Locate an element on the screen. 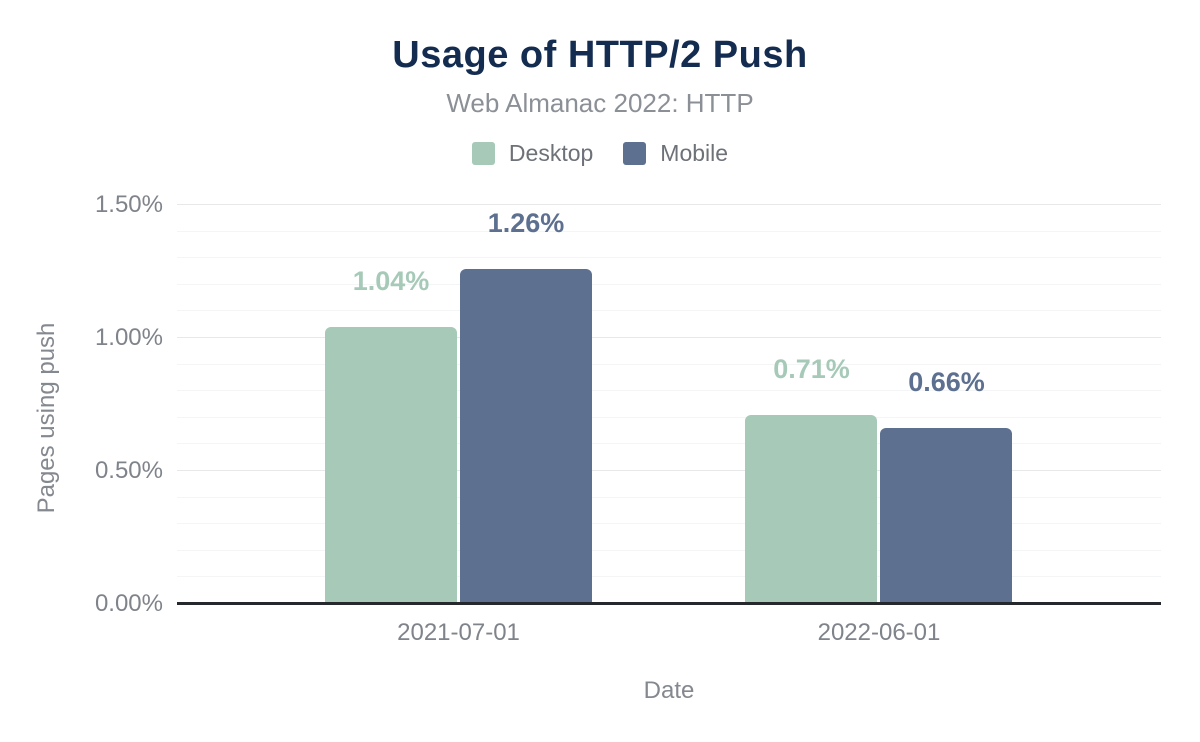  chart-subtitle: Web Almanac 2022: HTTP is located at coordinates (600, 103).